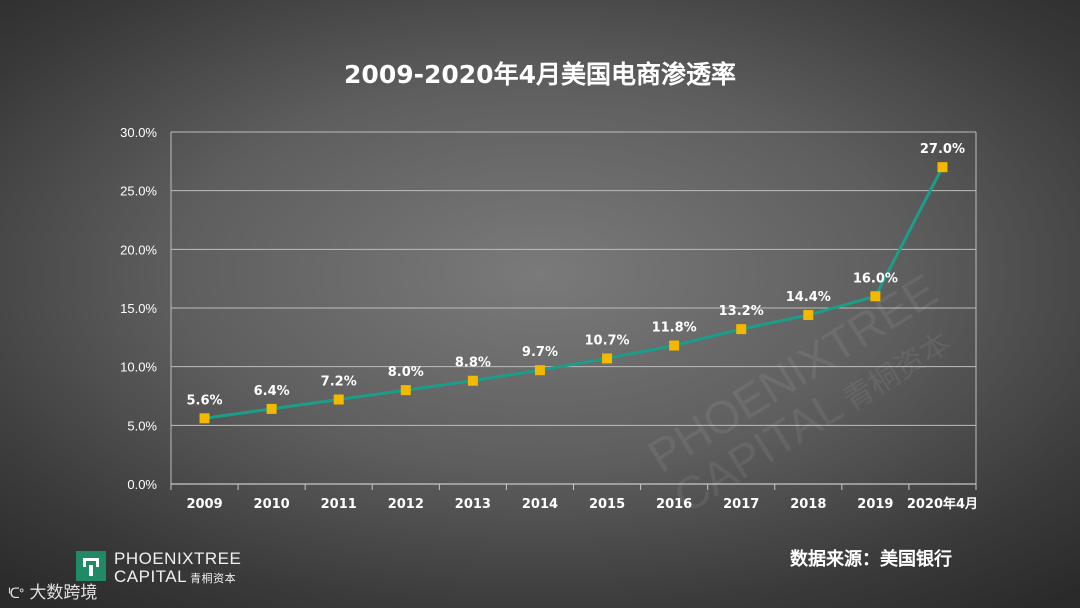 The image size is (1080, 608). What do you see at coordinates (213, 578) in the screenshot?
I see `logo-line2-cn: 青桐资本` at bounding box center [213, 578].